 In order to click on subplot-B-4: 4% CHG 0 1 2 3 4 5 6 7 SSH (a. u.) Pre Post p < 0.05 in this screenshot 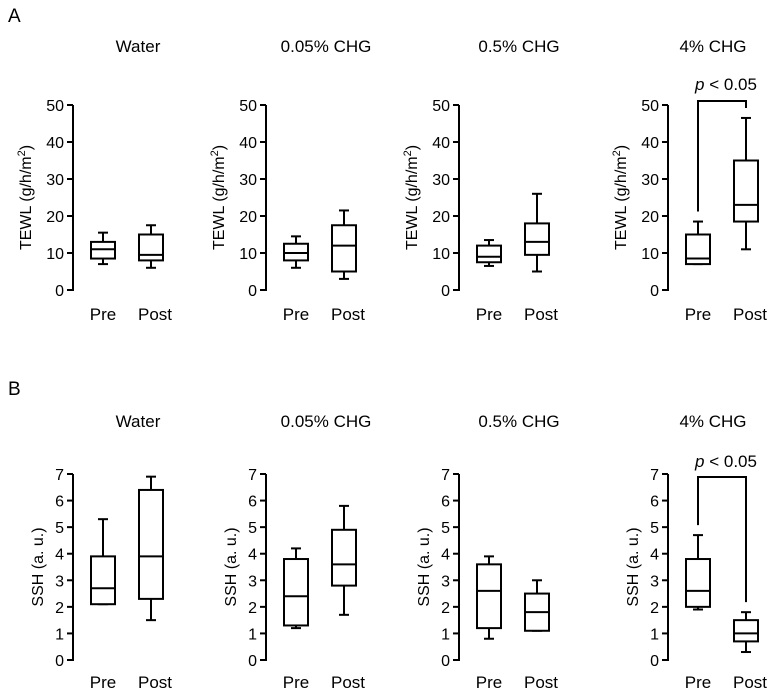, I will do `click(696, 551)`.